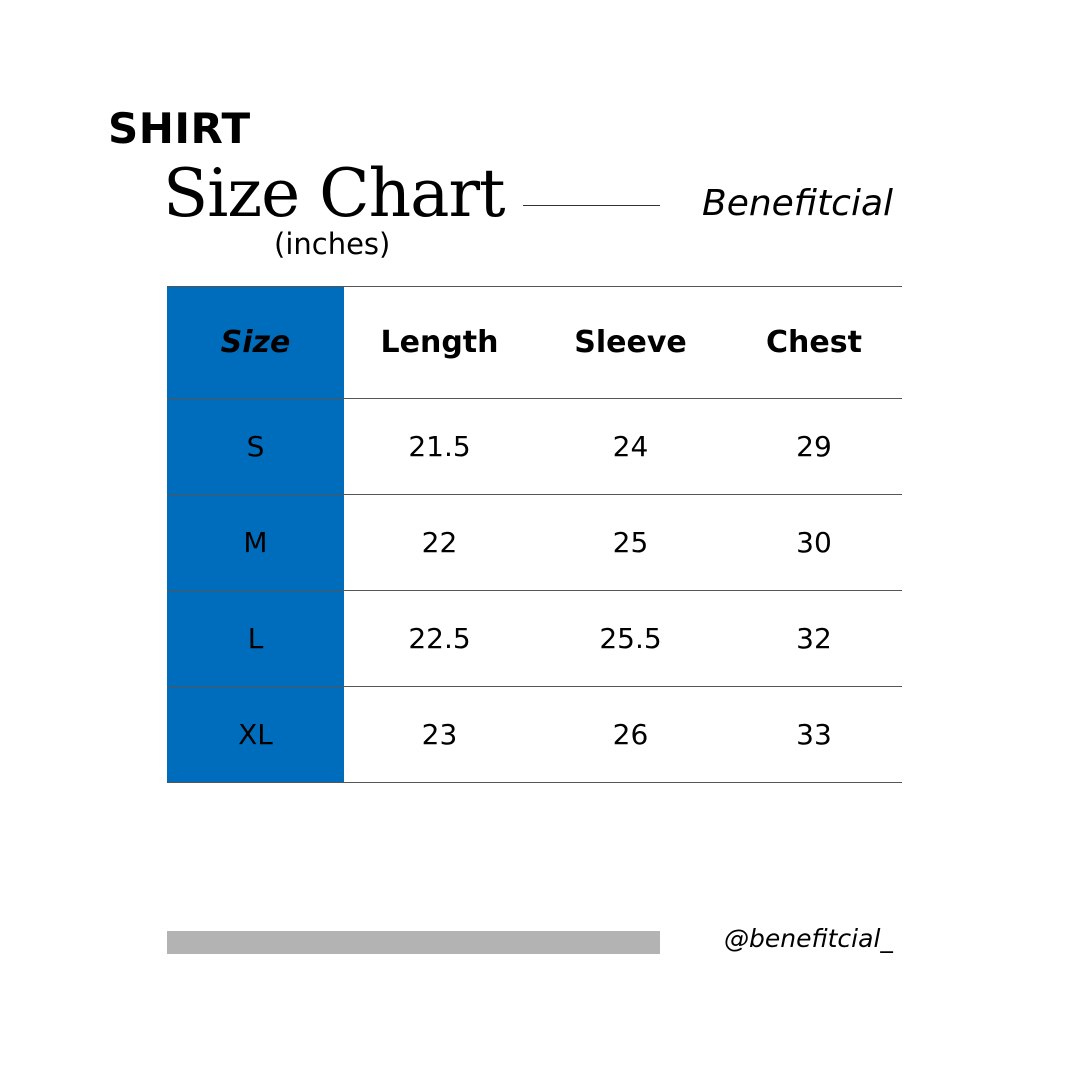 The height and width of the screenshot is (1080, 1080). I want to click on table-row: XL 23 26 33, so click(534, 734).